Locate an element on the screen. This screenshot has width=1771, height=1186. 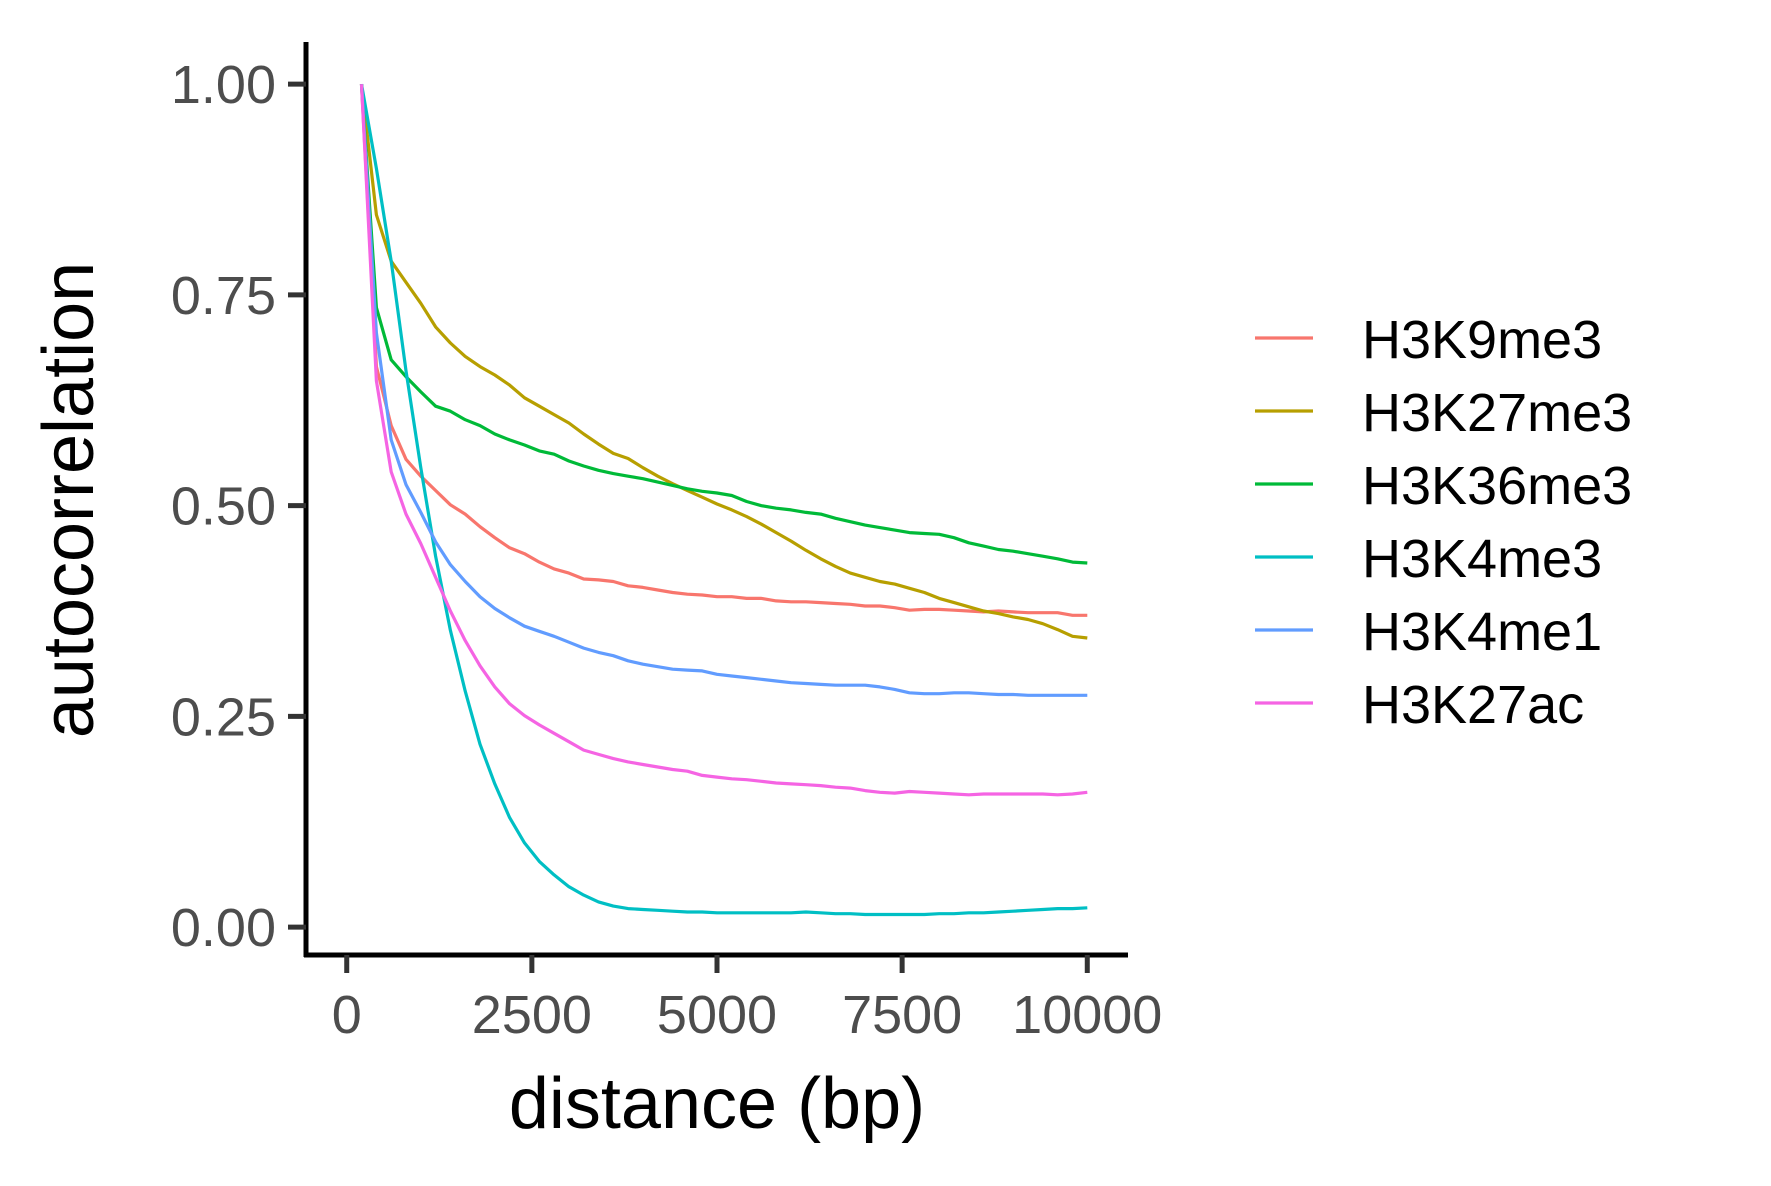
x-axis-ticks: 0 2500 5000 7500 10000 is located at coordinates (747, 1000).